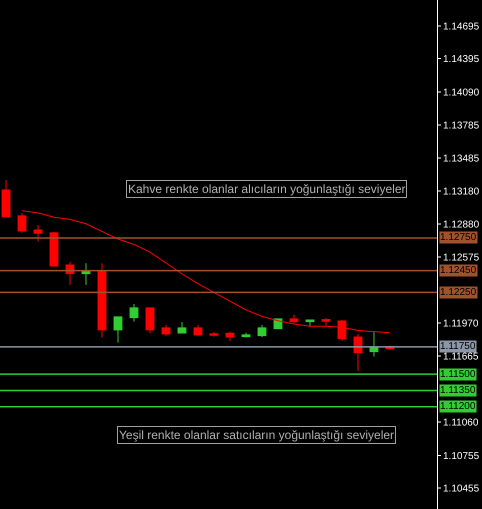  What do you see at coordinates (461, 192) in the screenshot?
I see `y-tick-label: 1.13180` at bounding box center [461, 192].